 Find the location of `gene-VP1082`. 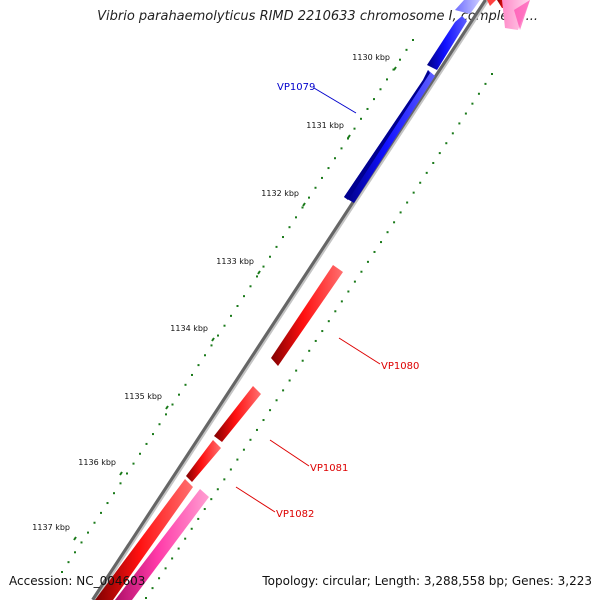

gene-VP1082 is located at coordinates (203, 461).